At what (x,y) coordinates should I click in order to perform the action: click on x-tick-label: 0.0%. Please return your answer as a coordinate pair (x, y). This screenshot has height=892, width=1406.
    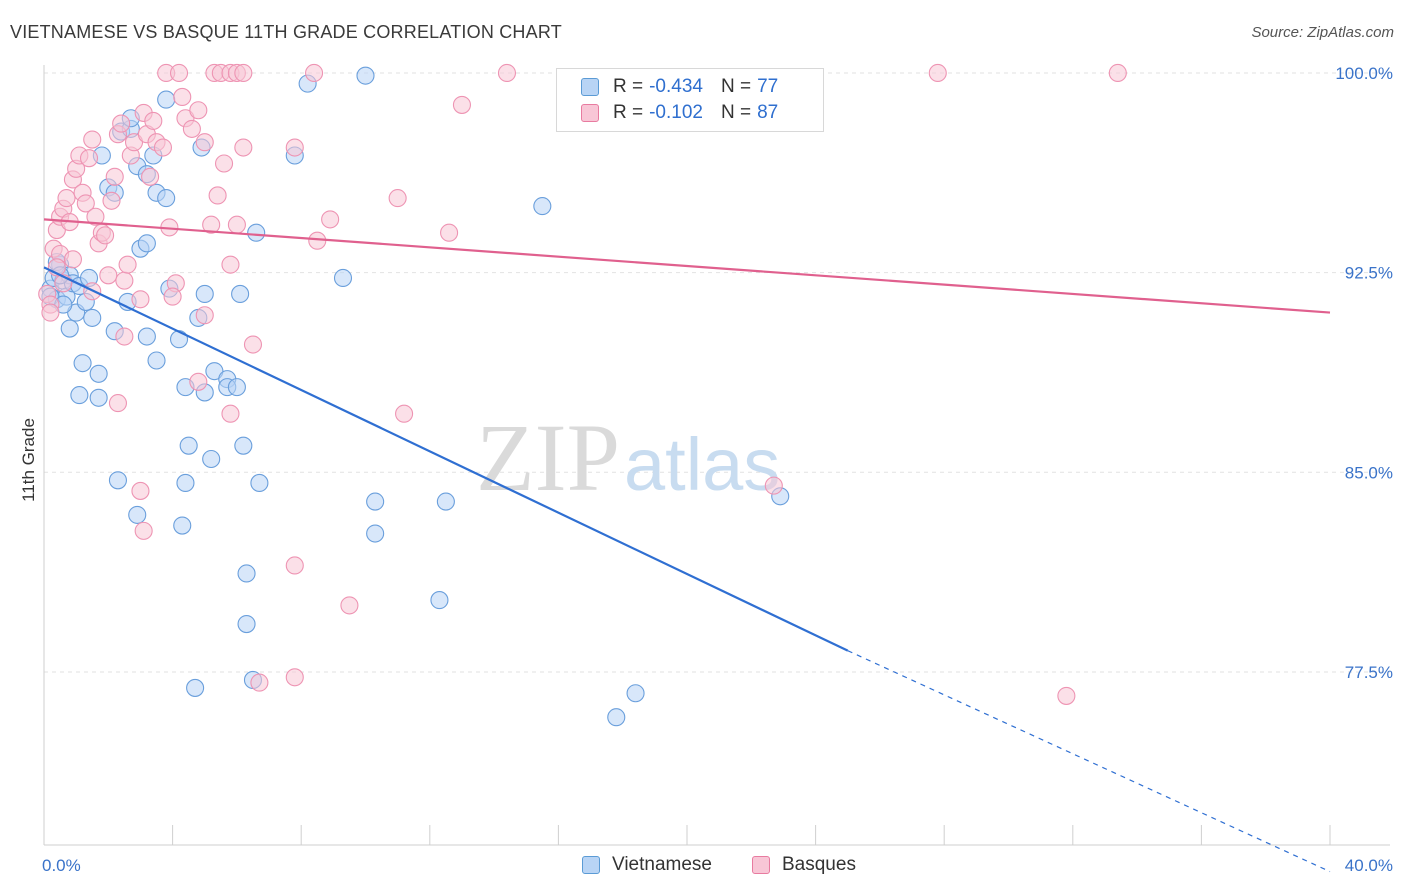
    Looking at the image, I should click on (61, 865).